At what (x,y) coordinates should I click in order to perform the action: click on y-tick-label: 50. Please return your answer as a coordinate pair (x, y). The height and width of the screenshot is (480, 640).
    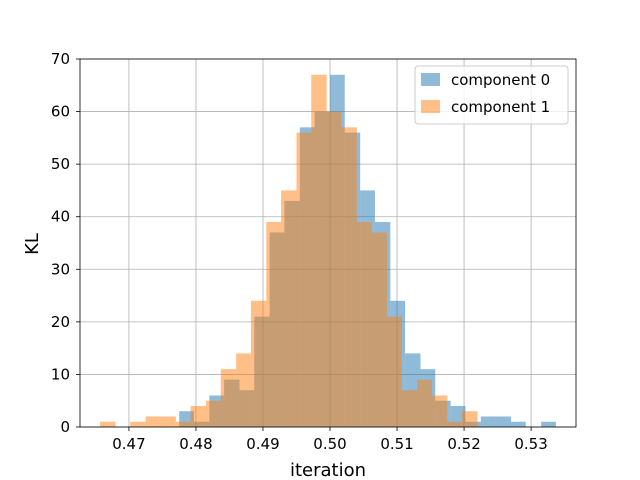
    Looking at the image, I should click on (60, 164).